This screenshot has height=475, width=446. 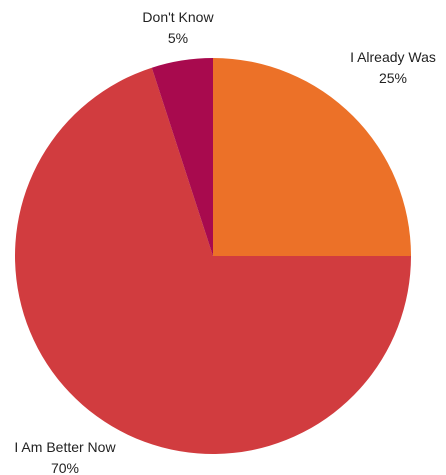 I want to click on slice-value-i-am-better-now: 70%, so click(x=65, y=467).